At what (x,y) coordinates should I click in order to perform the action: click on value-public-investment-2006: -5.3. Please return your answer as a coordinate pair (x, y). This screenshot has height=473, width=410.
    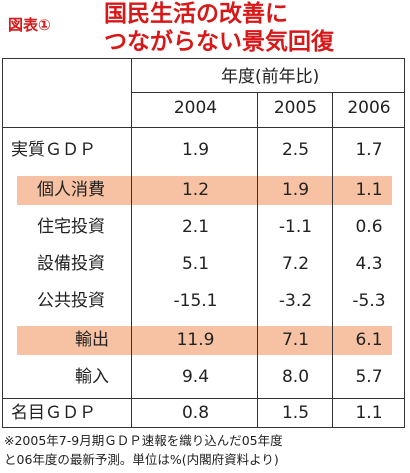
    Looking at the image, I should click on (369, 301).